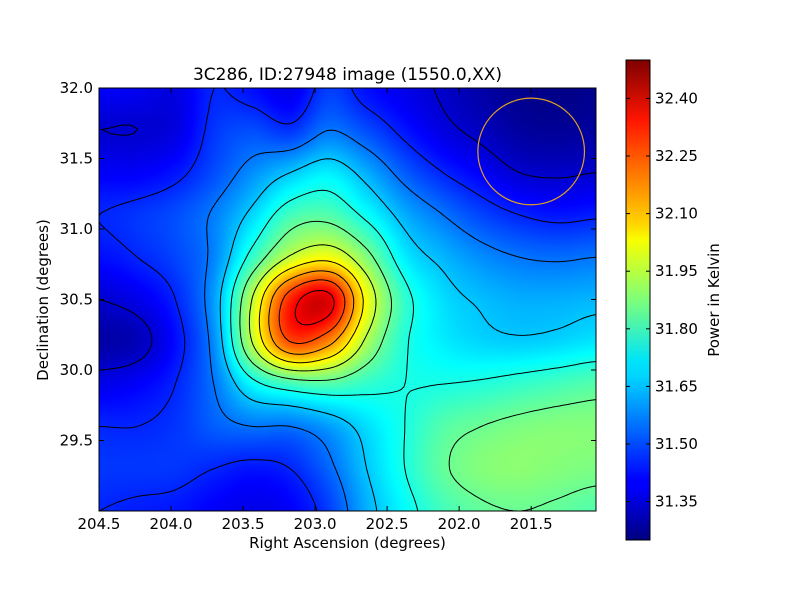  Describe the element at coordinates (676, 98) in the screenshot. I see `colorbar-tick-label: 32.40` at that location.